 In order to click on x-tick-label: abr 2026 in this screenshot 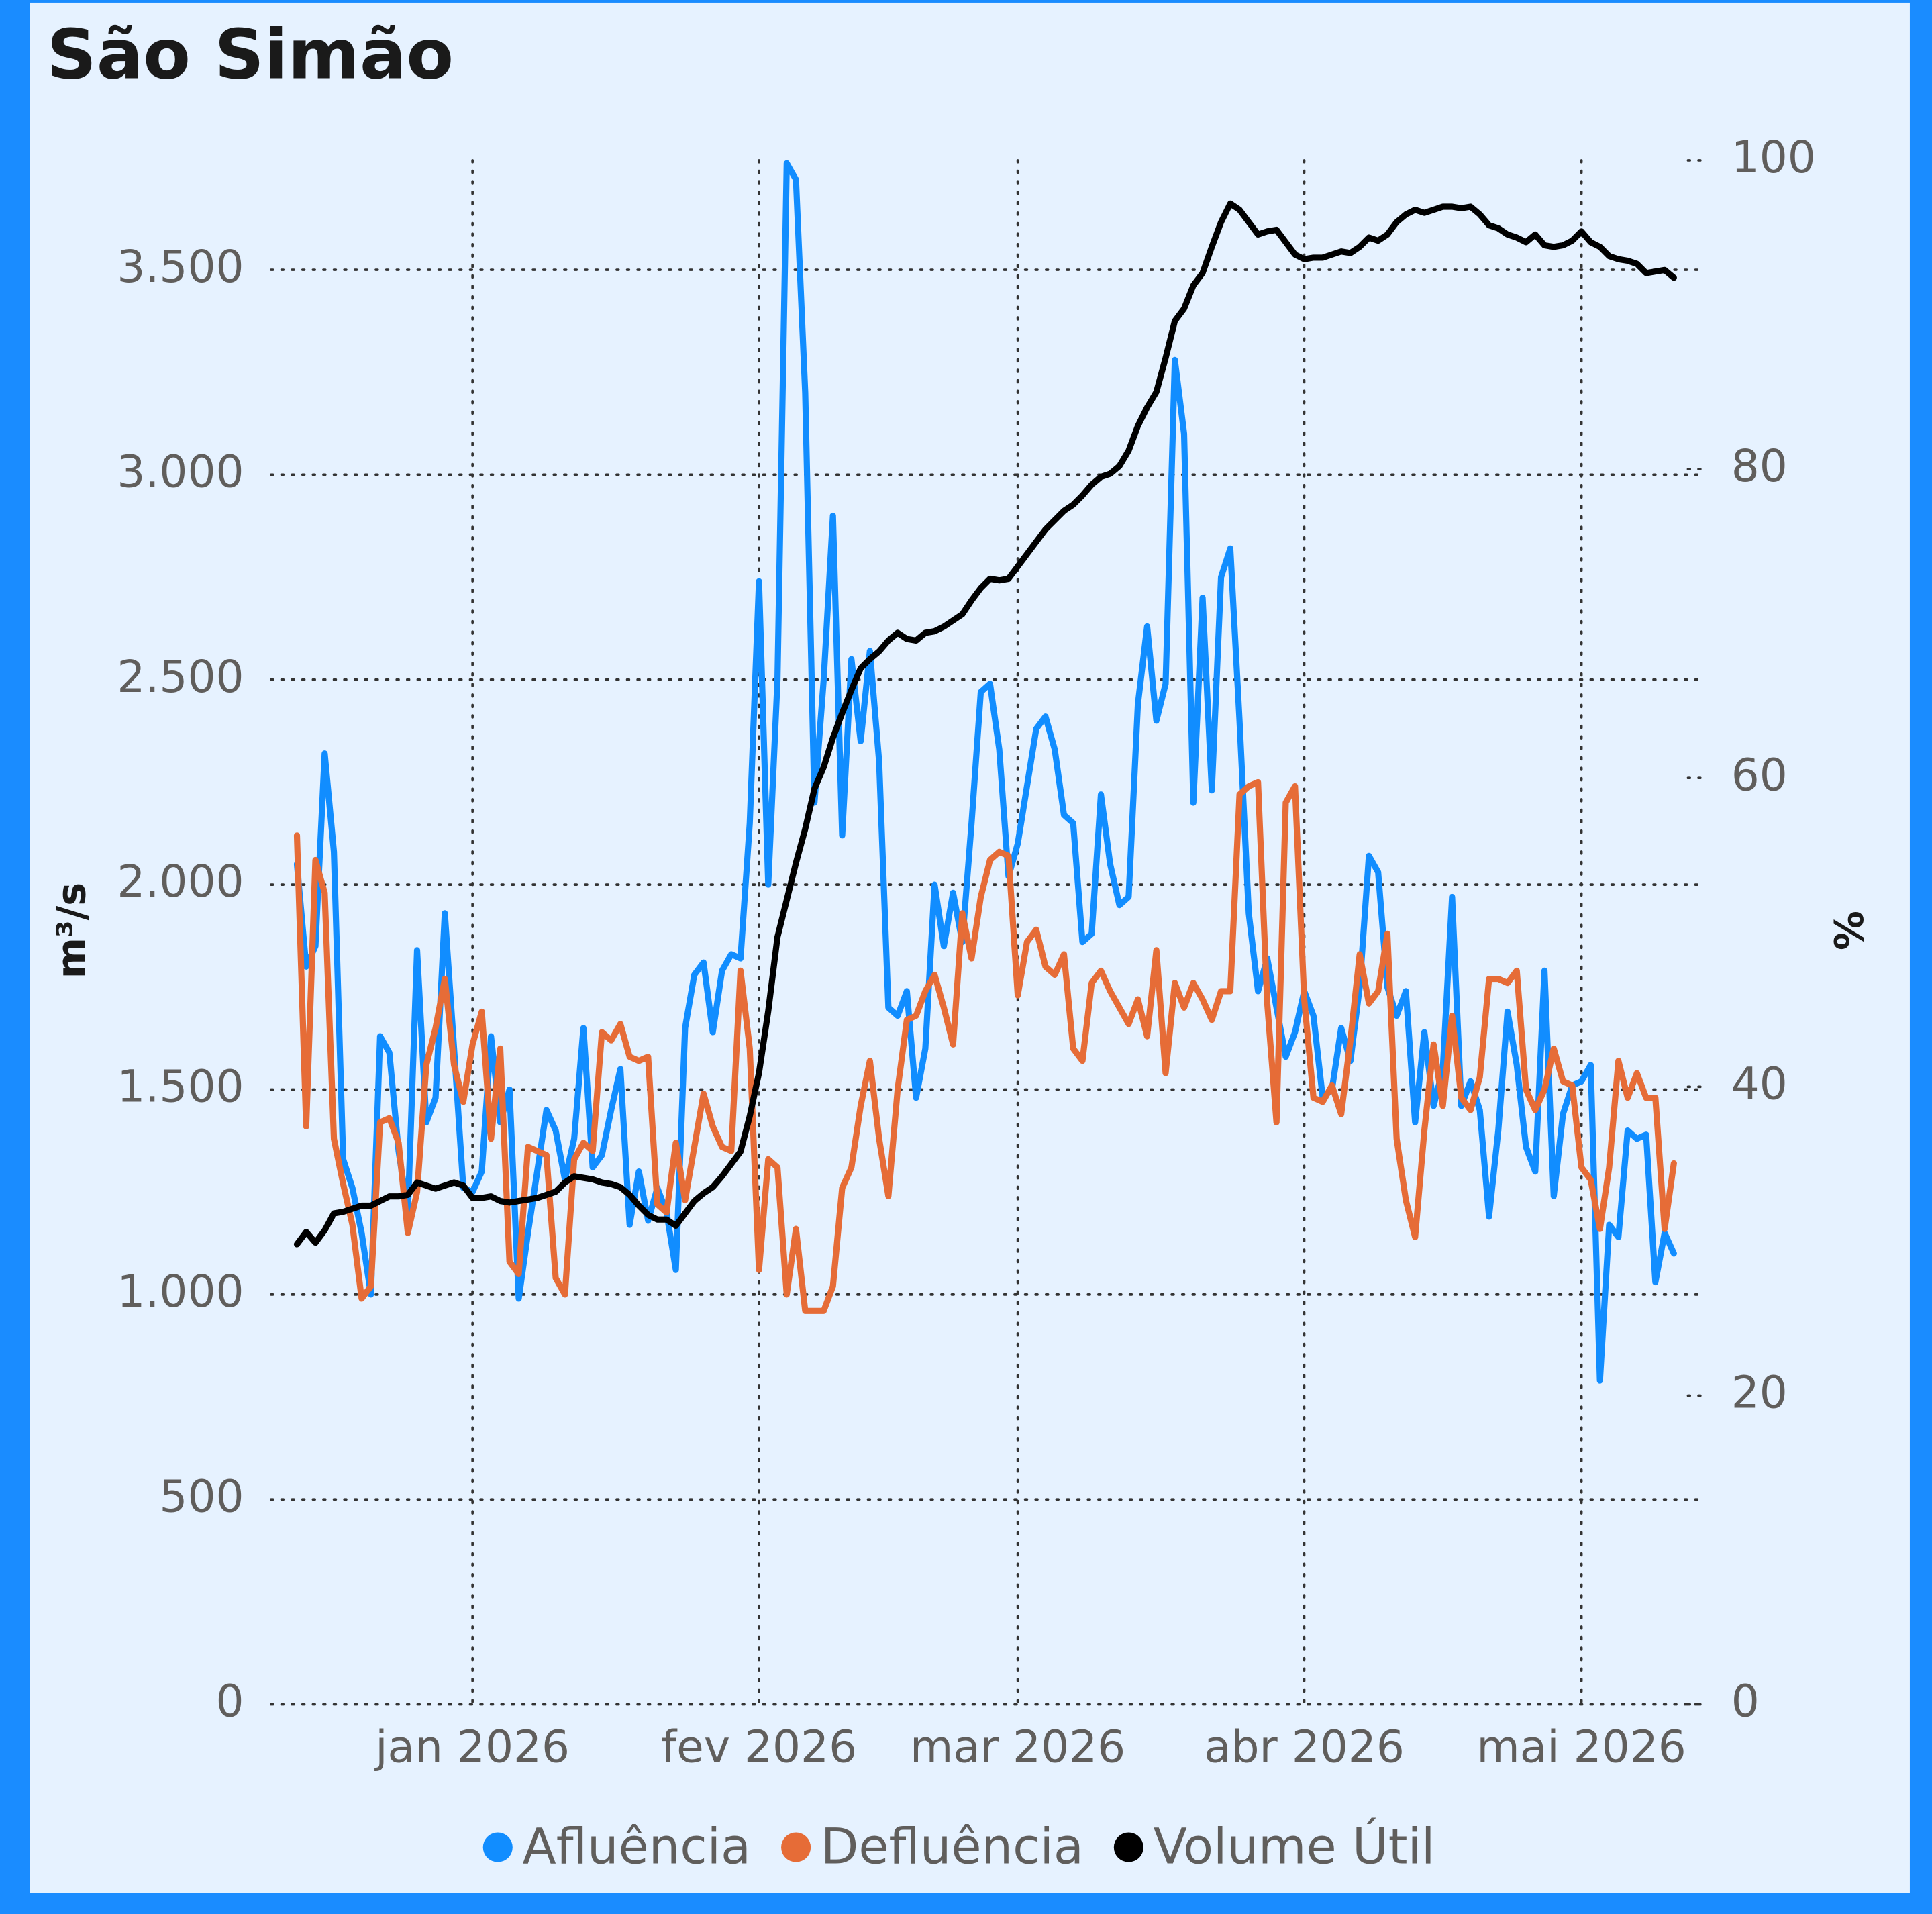, I will do `click(1305, 1747)`.